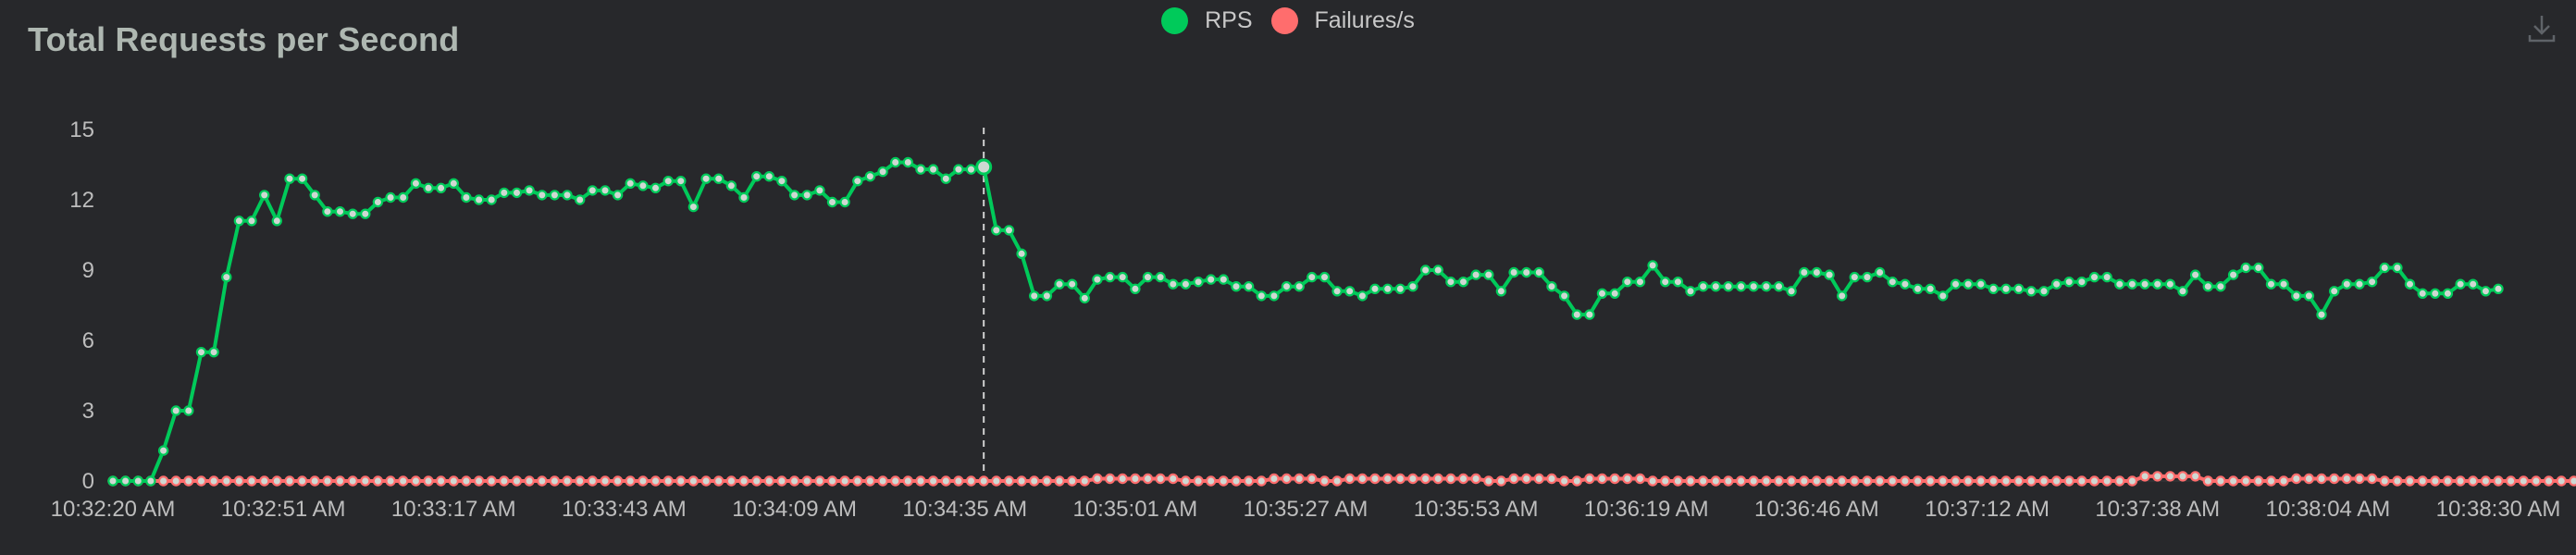 This screenshot has height=555, width=2576. I want to click on legend-item-rps: RPS, so click(1207, 21).